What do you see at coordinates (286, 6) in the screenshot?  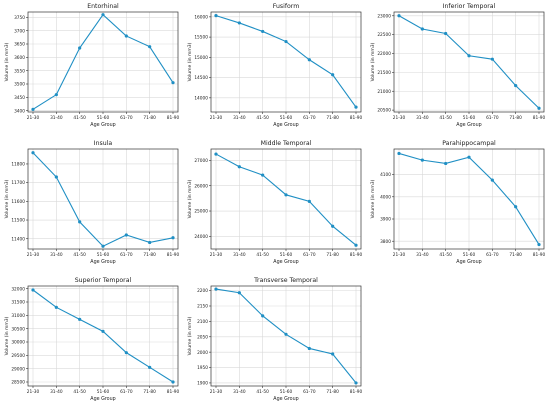 I see `chart-title: Fusiform` at bounding box center [286, 6].